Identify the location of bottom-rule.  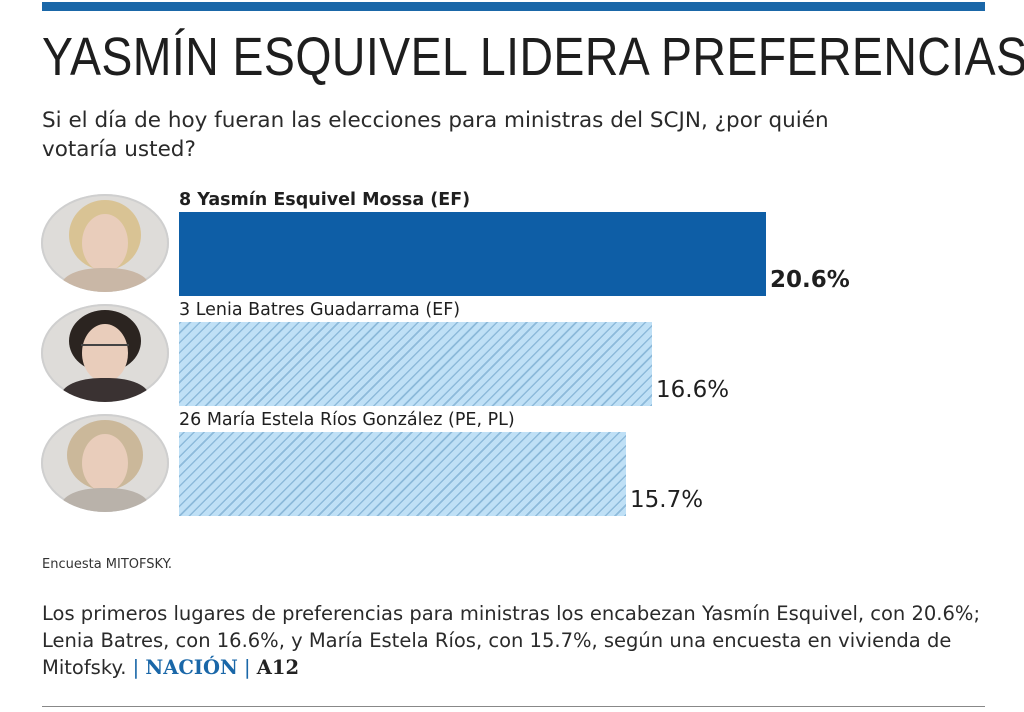
(513, 706).